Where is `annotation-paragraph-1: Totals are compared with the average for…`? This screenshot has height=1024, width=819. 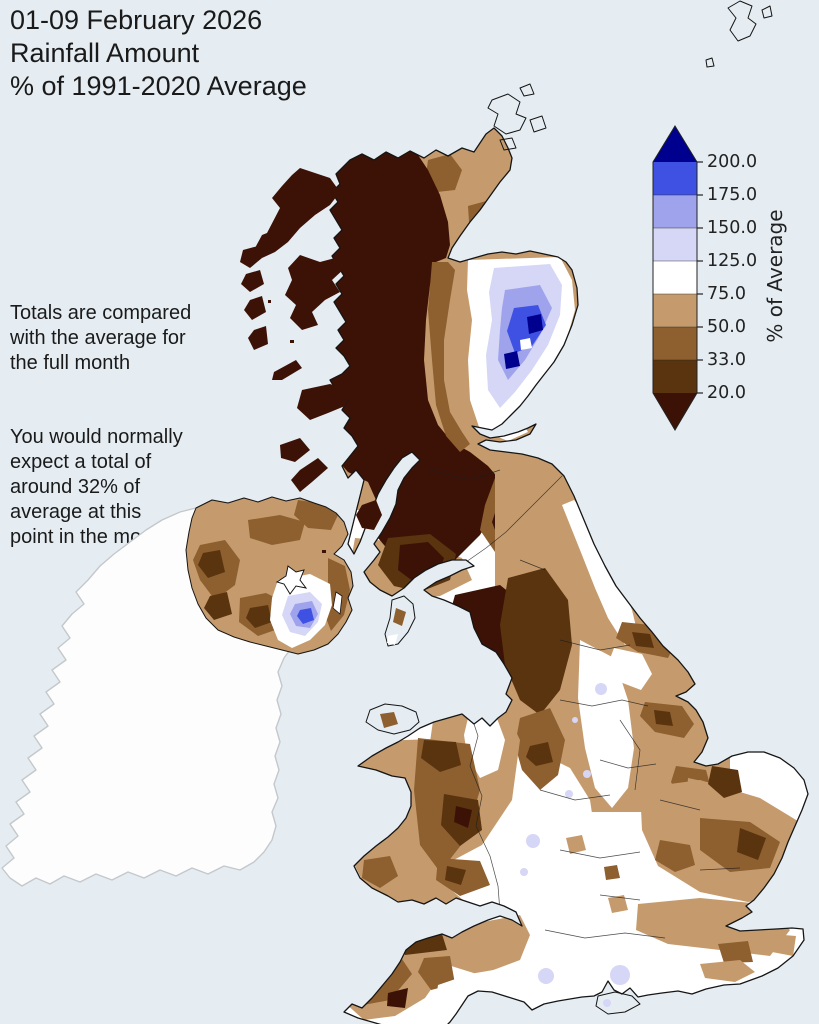
annotation-paragraph-1: Totals are compared with the average for… is located at coordinates (101, 338).